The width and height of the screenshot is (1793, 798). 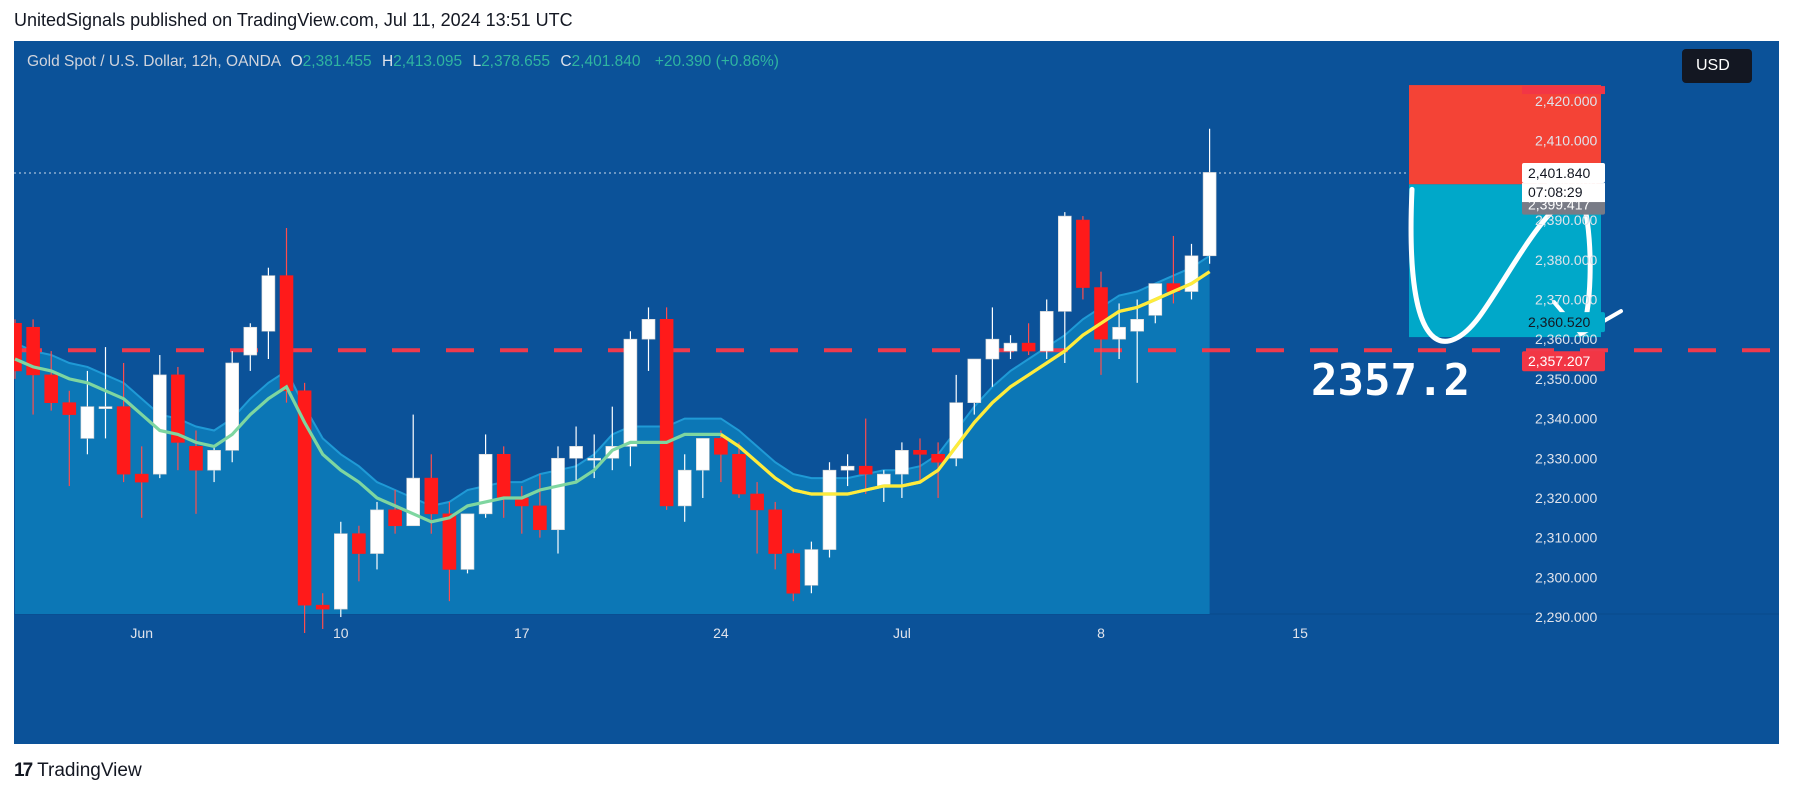 I want to click on target-annotation: 2357.2, so click(x=1390, y=380).